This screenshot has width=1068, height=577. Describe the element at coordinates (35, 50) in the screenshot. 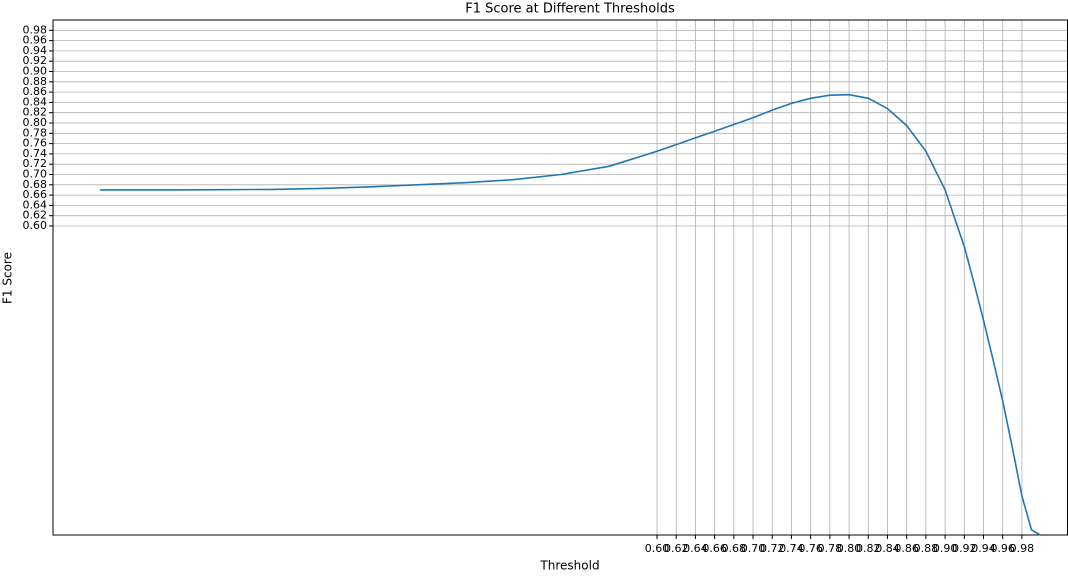

I see `y-tick-label: 0.94` at that location.